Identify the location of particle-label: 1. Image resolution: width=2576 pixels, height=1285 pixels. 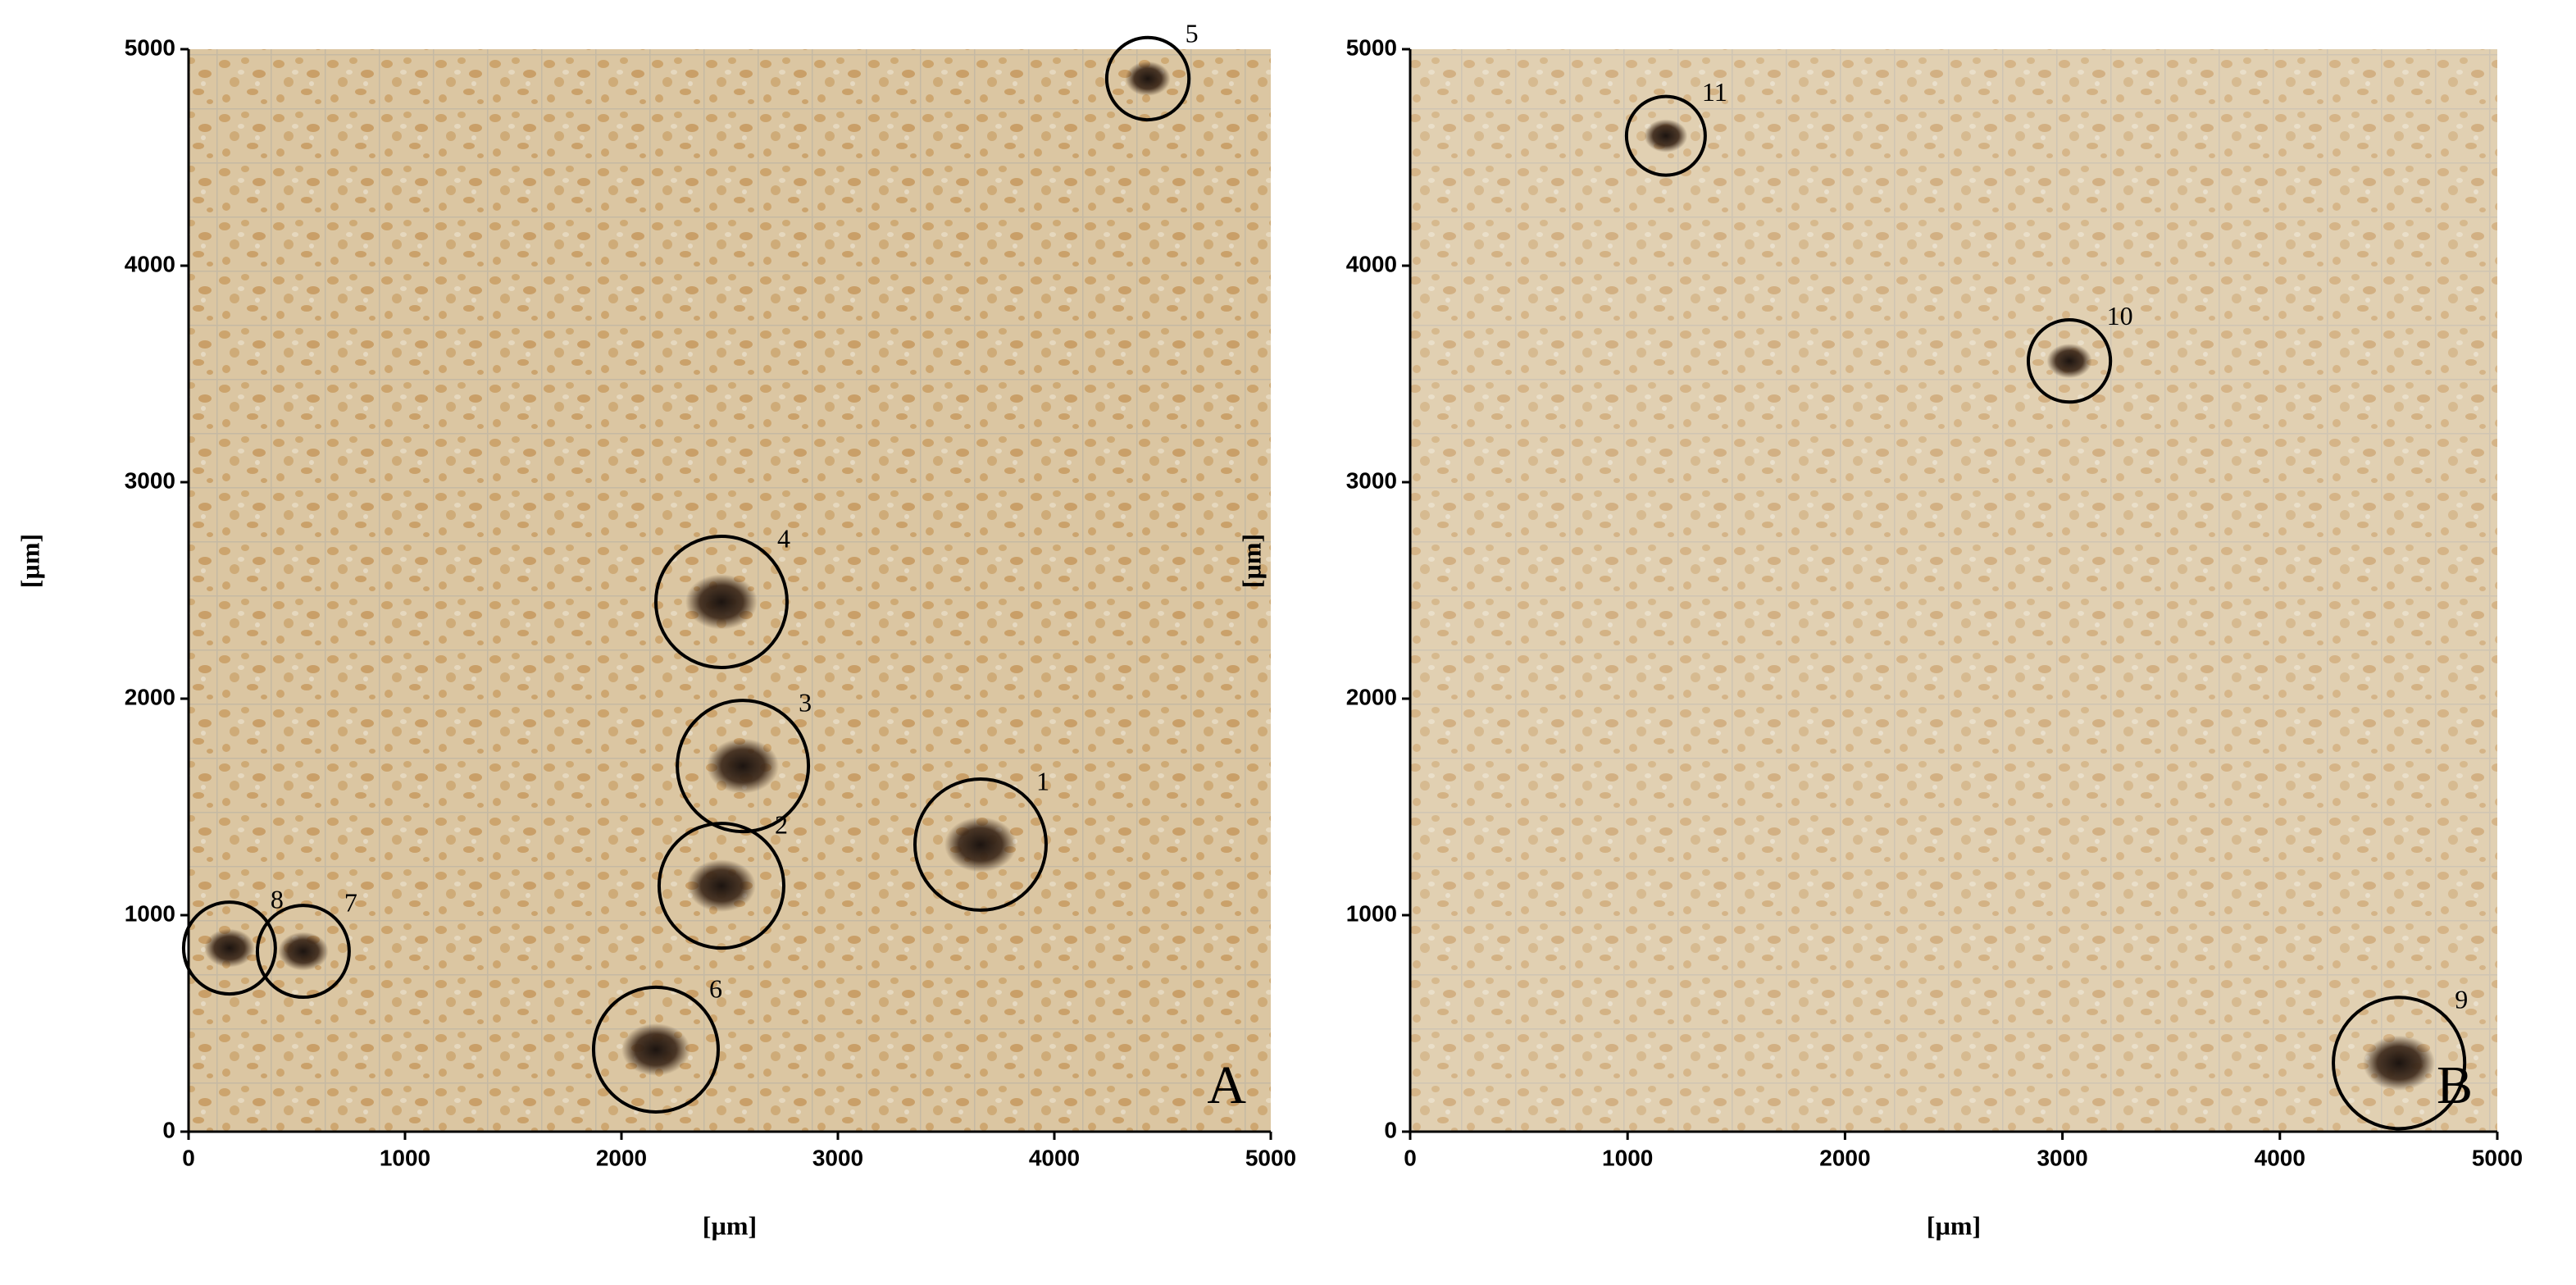
(1042, 781).